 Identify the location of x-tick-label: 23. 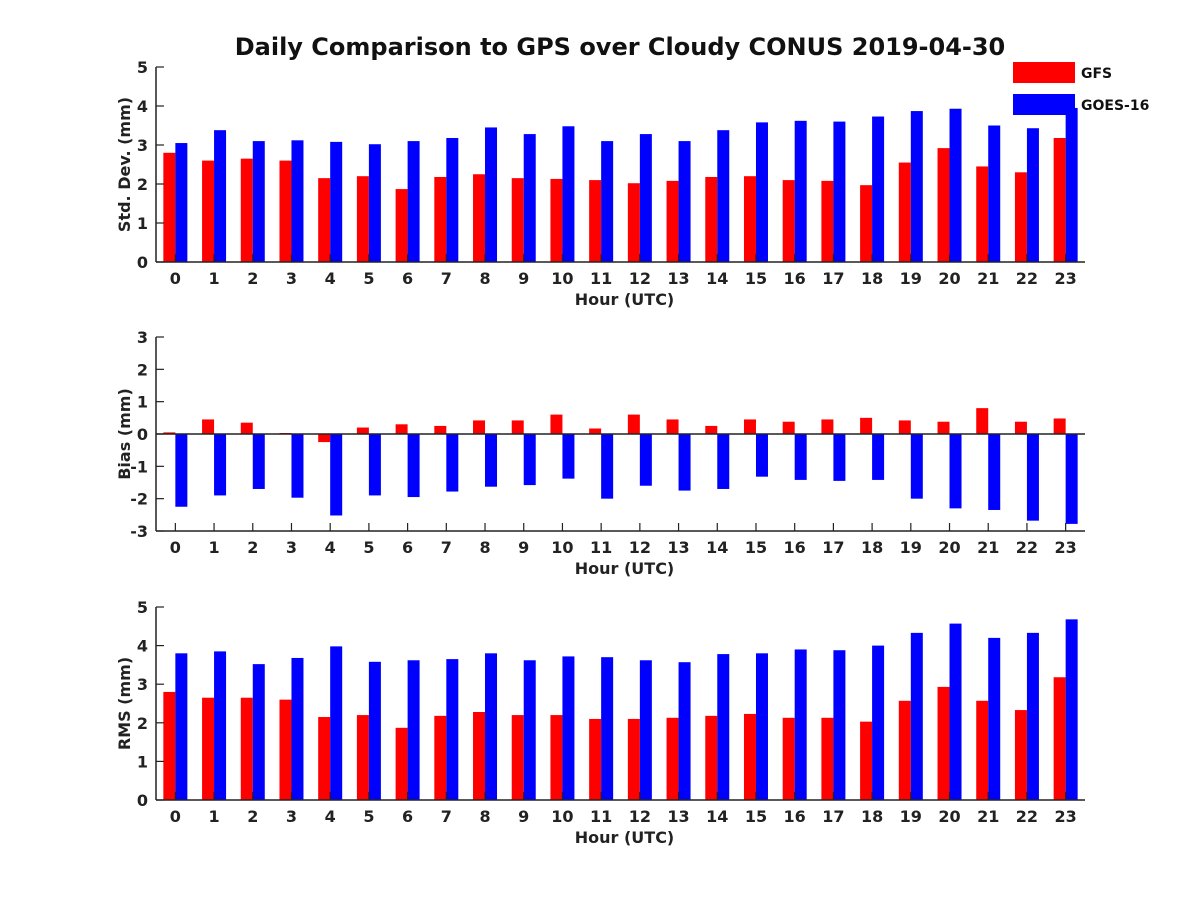
(1066, 816).